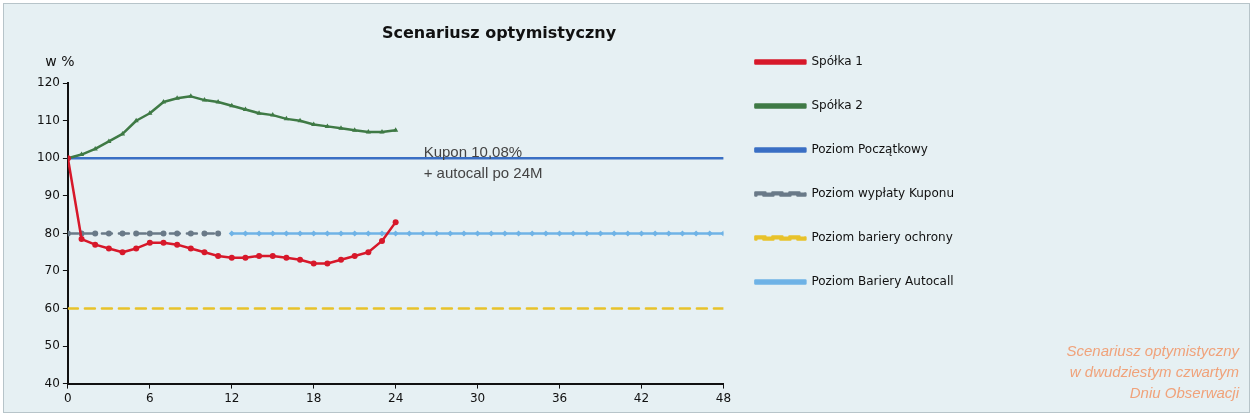  What do you see at coordinates (882, 237) in the screenshot?
I see `legend-label: Poziom bariery ochrony` at bounding box center [882, 237].